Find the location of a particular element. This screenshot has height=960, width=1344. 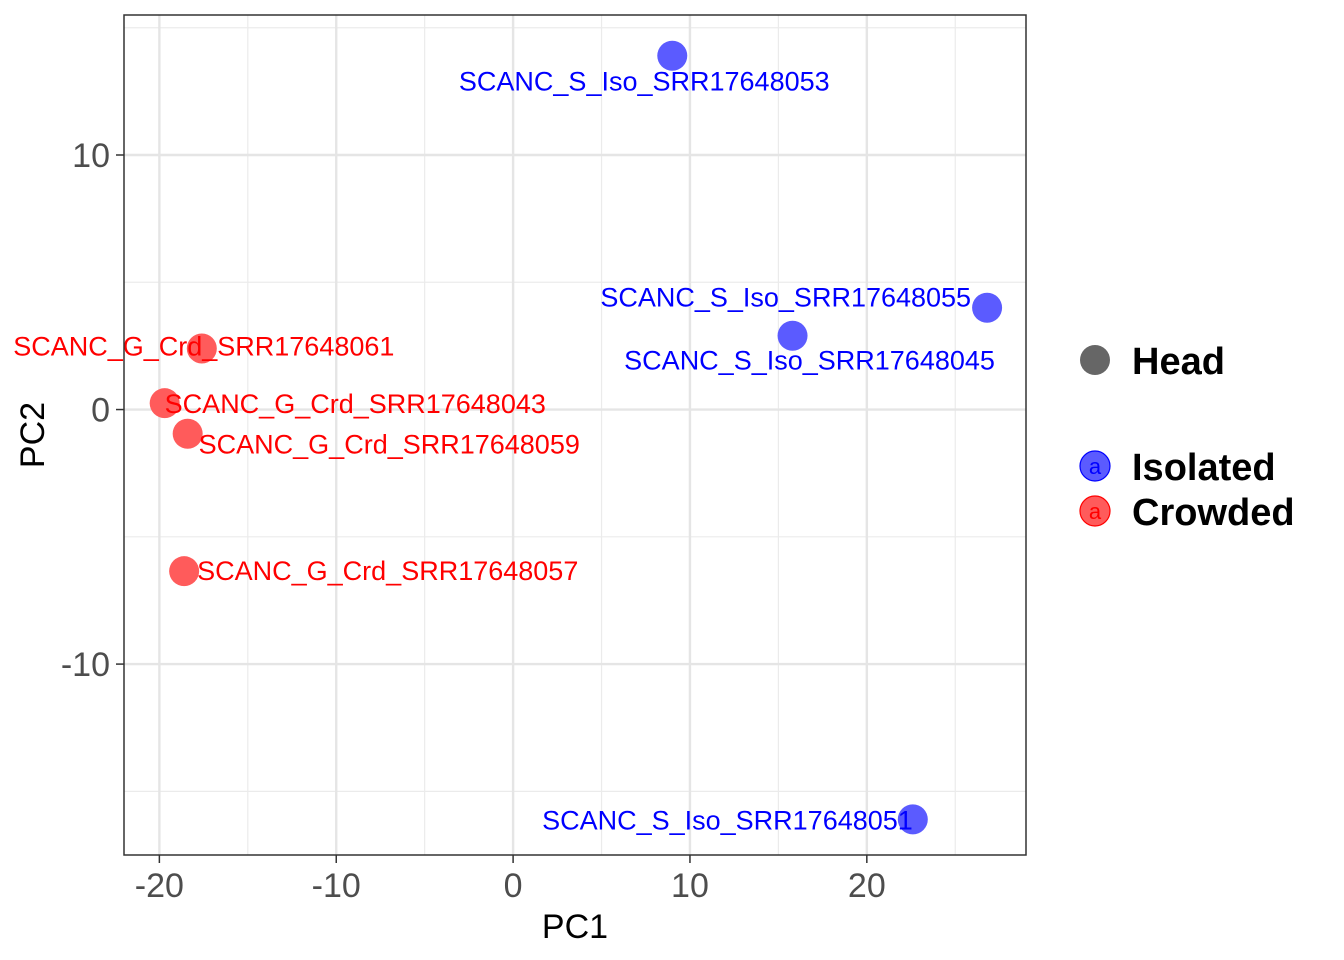

data-point-label: SCANC_S_Iso_SRR17648045 is located at coordinates (809, 361).